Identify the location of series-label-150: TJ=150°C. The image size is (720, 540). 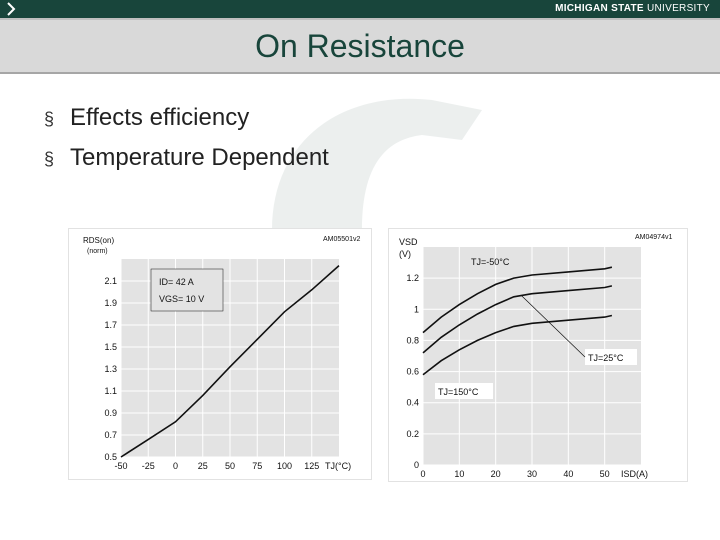
(458, 392).